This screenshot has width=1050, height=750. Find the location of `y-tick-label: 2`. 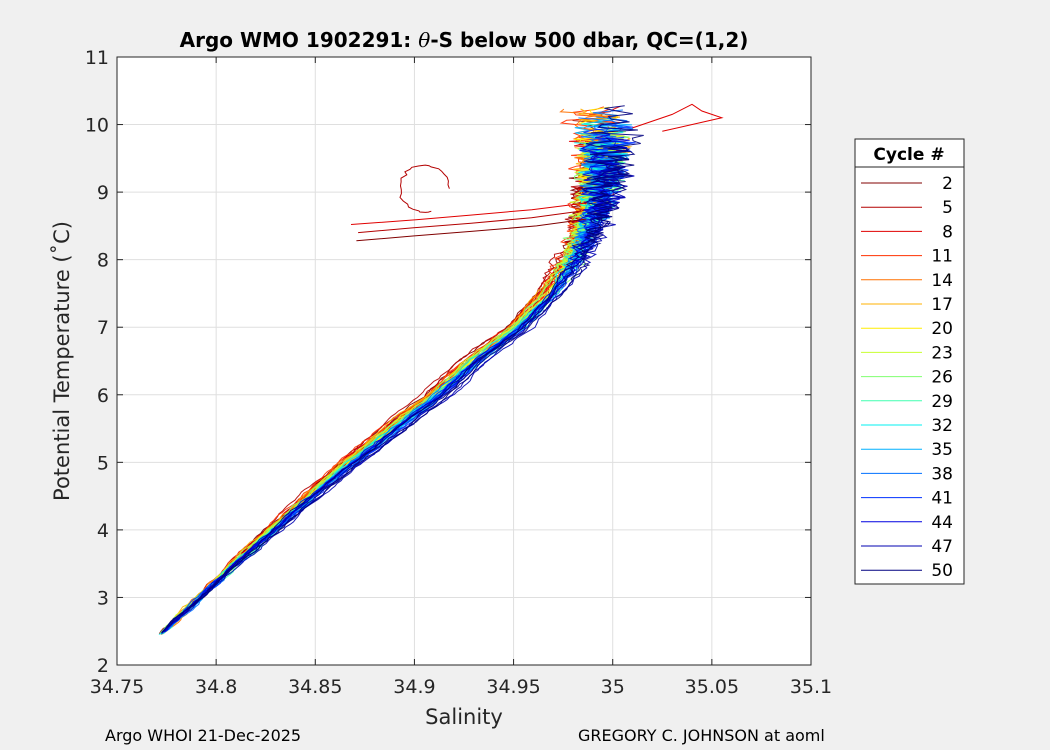

y-tick-label: 2 is located at coordinates (103, 666).